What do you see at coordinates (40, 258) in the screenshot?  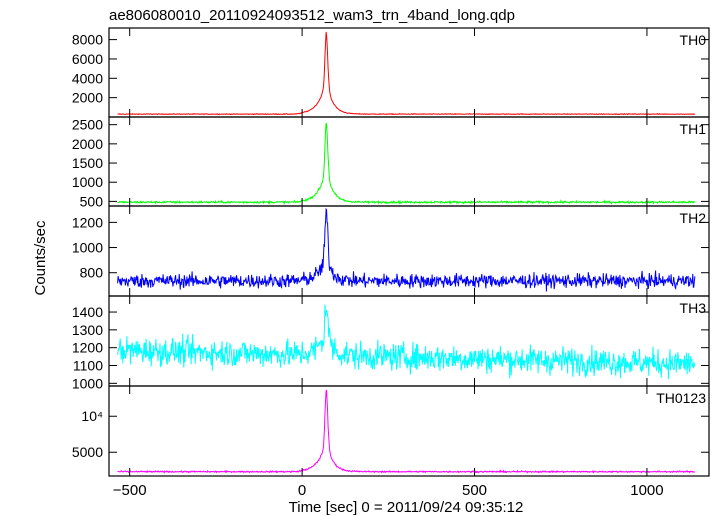 I see `y-axis-label: Counts/sec` at bounding box center [40, 258].